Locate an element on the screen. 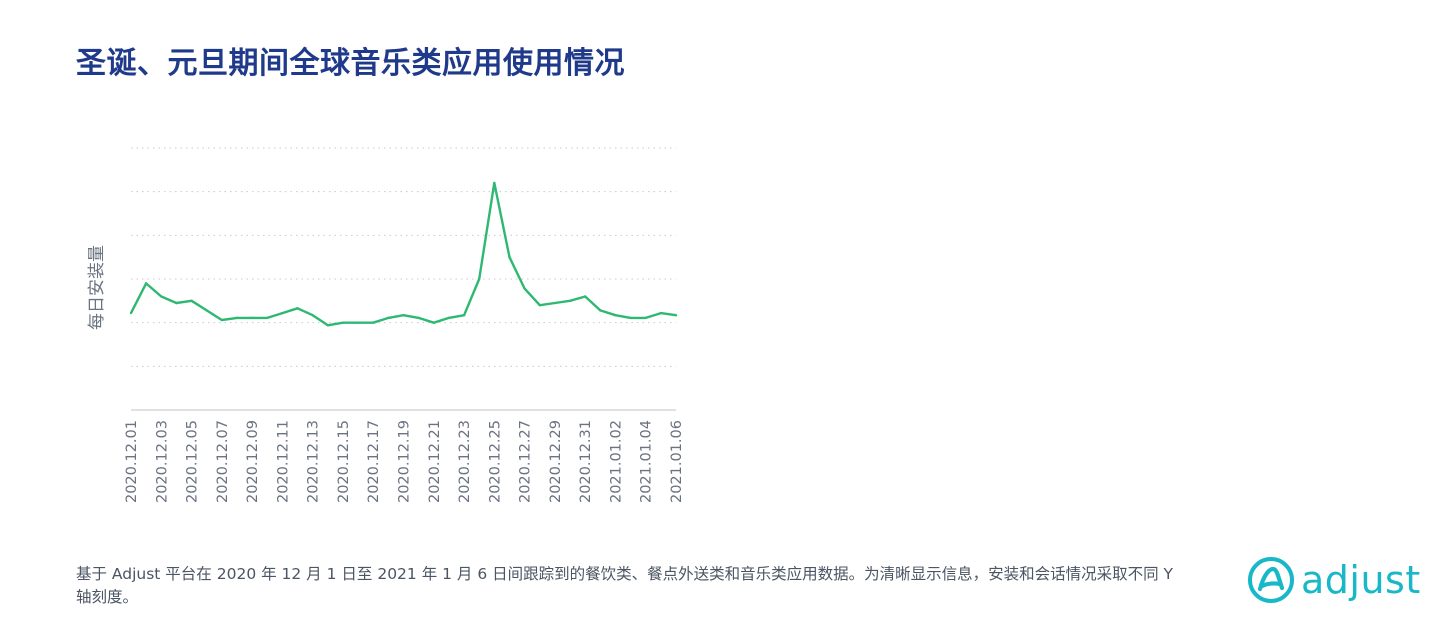 This screenshot has height=641, width=1454. x-tick-label: 2020.12.05 is located at coordinates (193, 461).